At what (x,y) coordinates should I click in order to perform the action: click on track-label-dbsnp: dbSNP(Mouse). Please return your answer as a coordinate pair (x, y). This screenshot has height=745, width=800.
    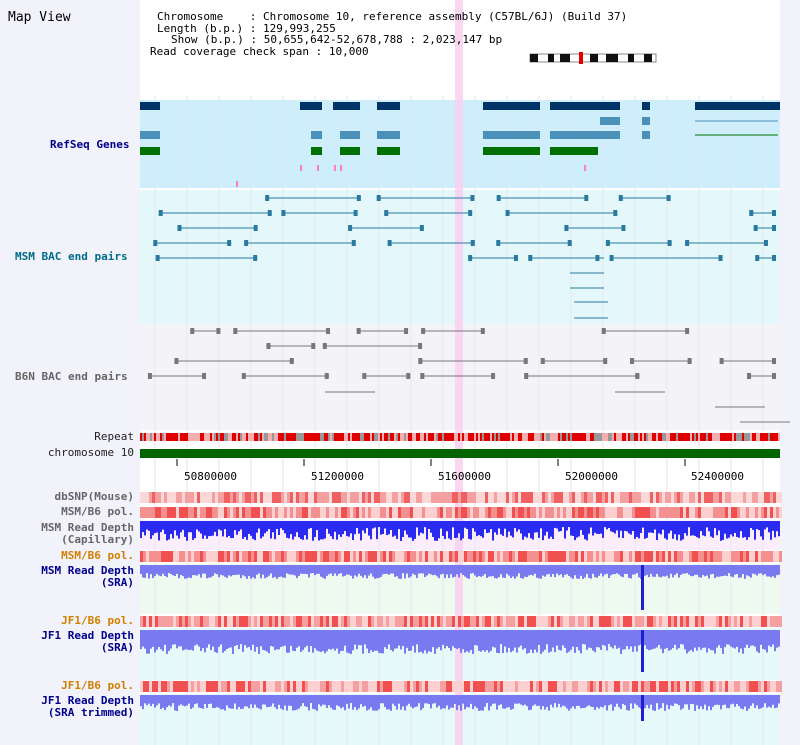
    Looking at the image, I should click on (94, 496).